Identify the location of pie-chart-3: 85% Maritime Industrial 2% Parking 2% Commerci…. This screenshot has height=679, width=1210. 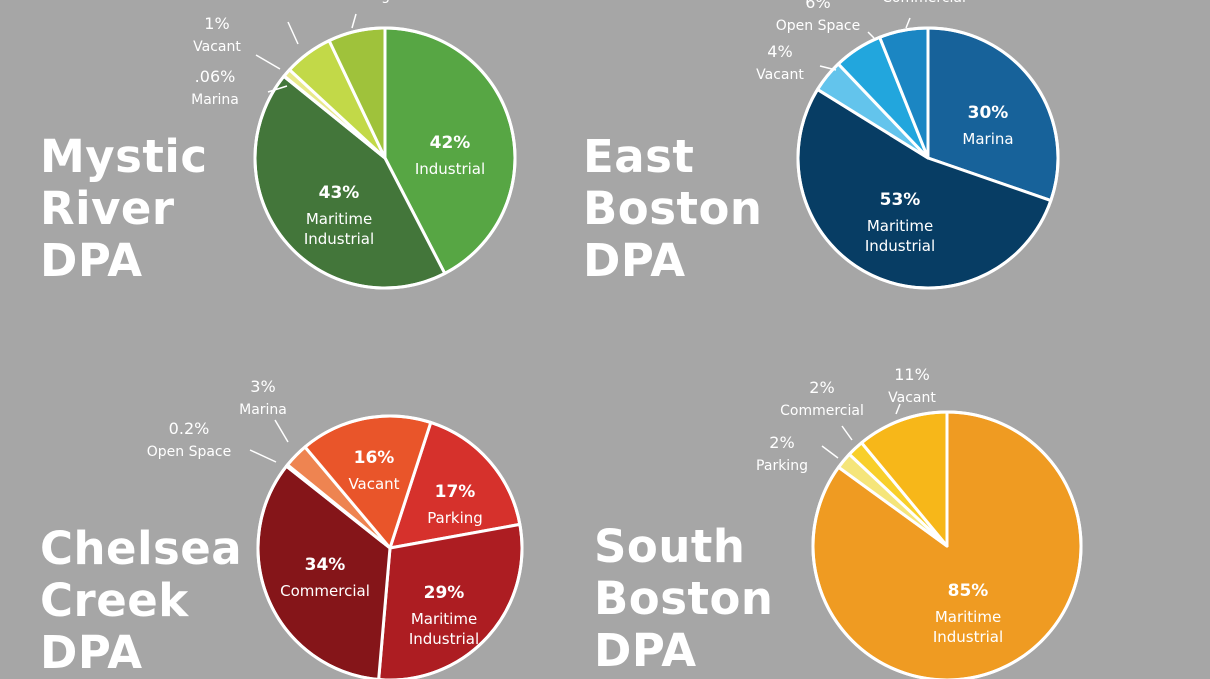
(919, 522).